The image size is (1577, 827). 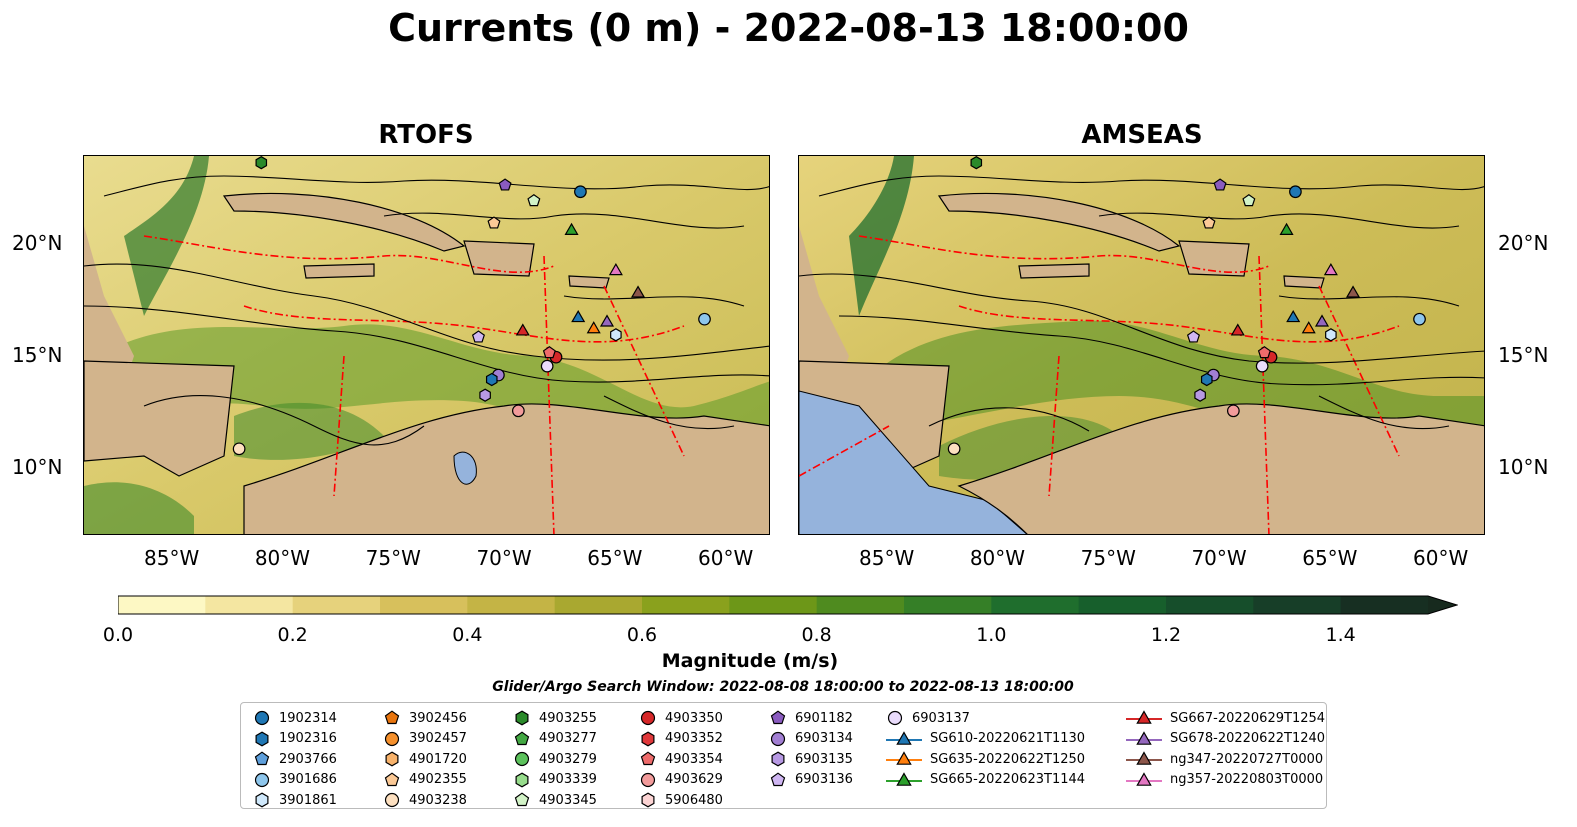 What do you see at coordinates (467, 635) in the screenshot?
I see `colorbar-tick-label: 0.4` at bounding box center [467, 635].